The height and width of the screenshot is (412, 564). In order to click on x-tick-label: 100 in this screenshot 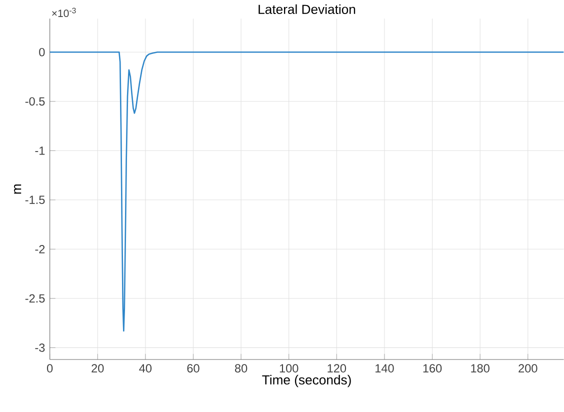, I will do `click(289, 368)`.